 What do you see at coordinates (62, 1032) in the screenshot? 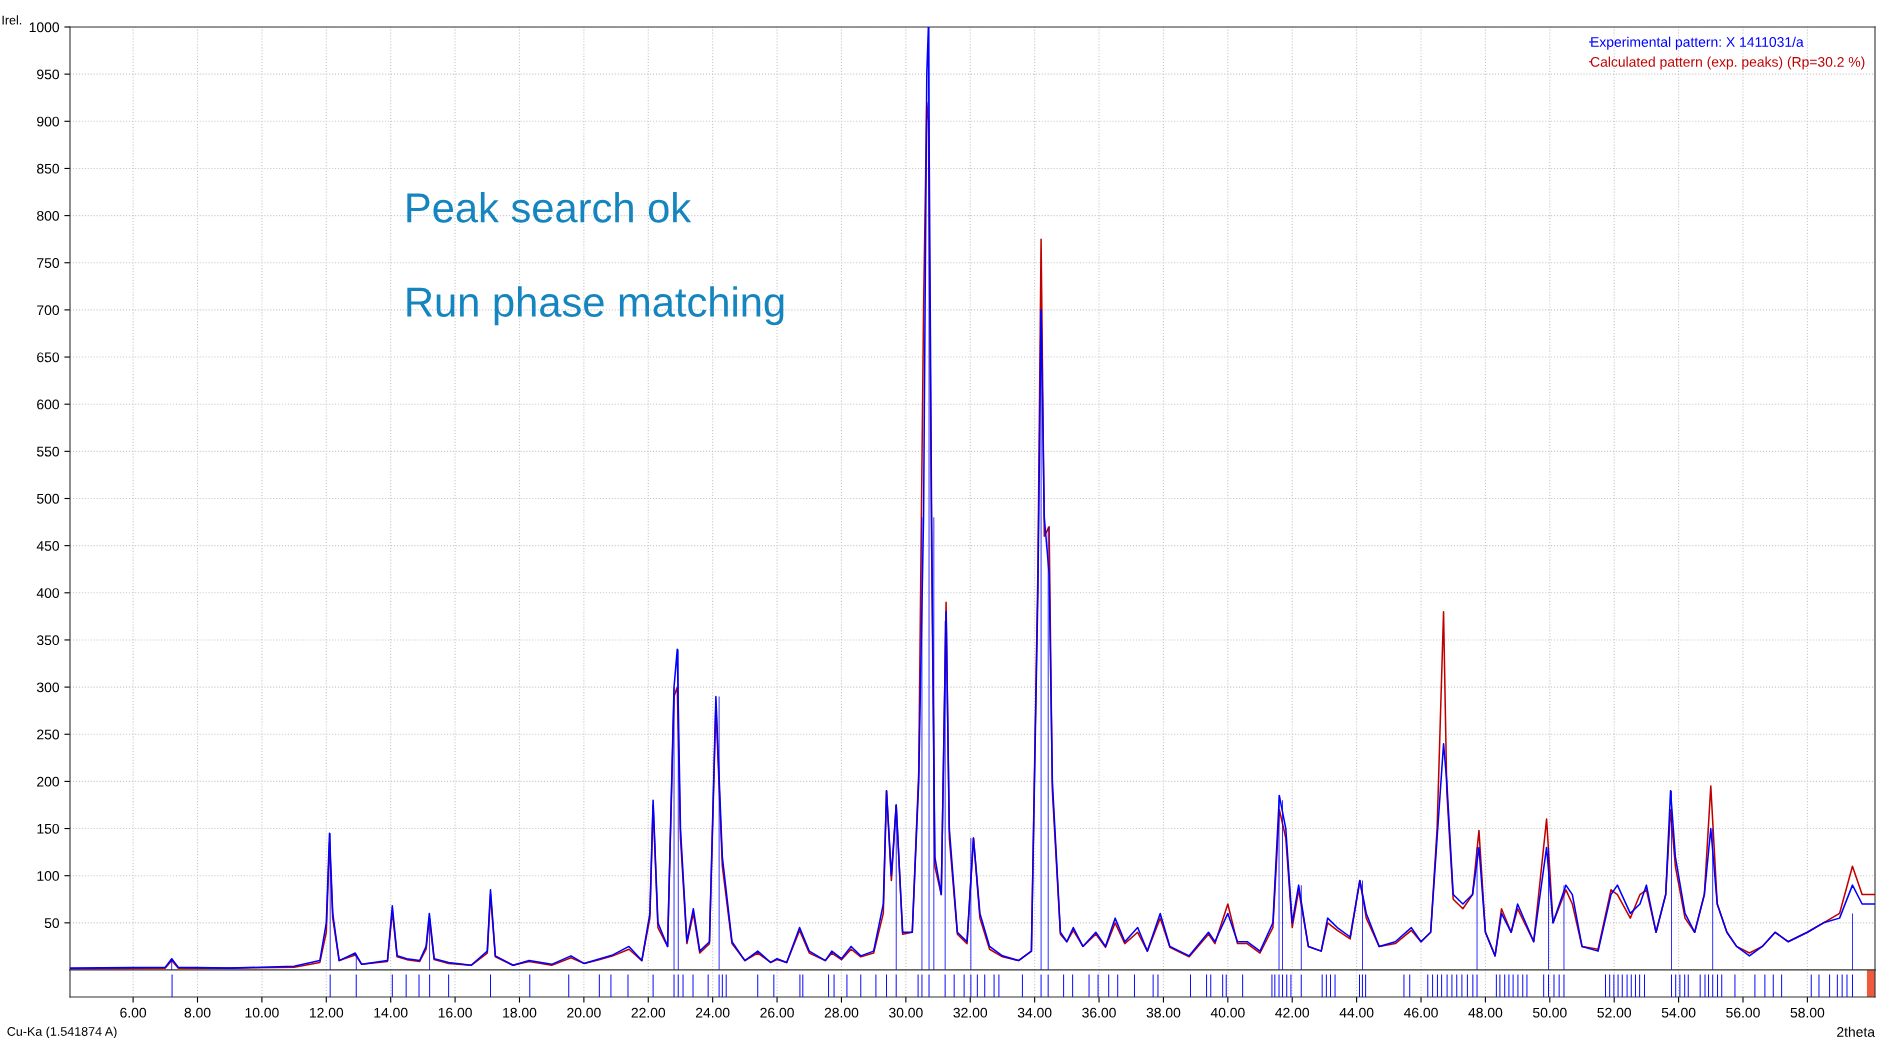
I see `text: Cu-Ka (1.541874 A)` at bounding box center [62, 1032].